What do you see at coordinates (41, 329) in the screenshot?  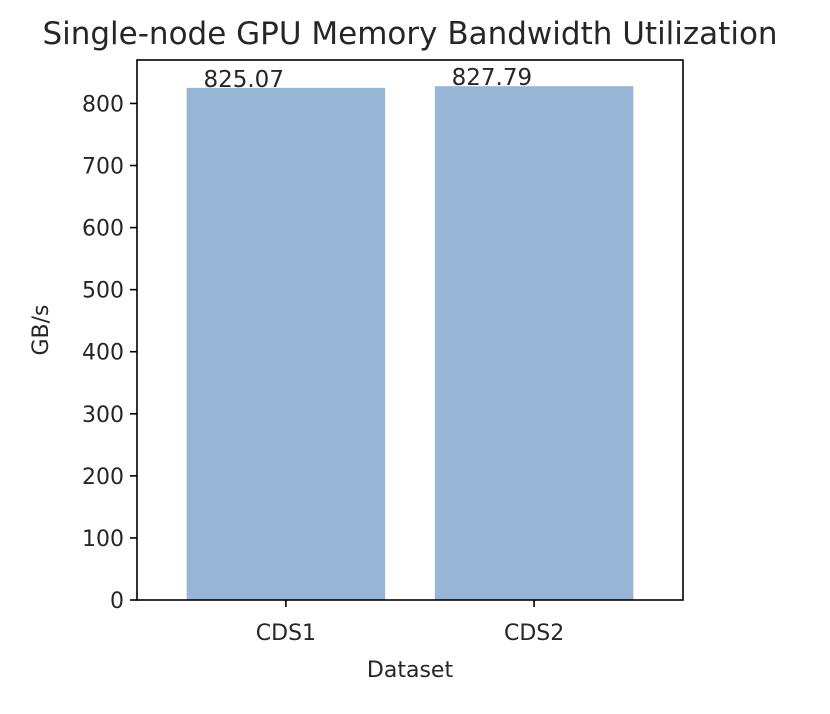 I see `y-axis-label: GB/s` at bounding box center [41, 329].